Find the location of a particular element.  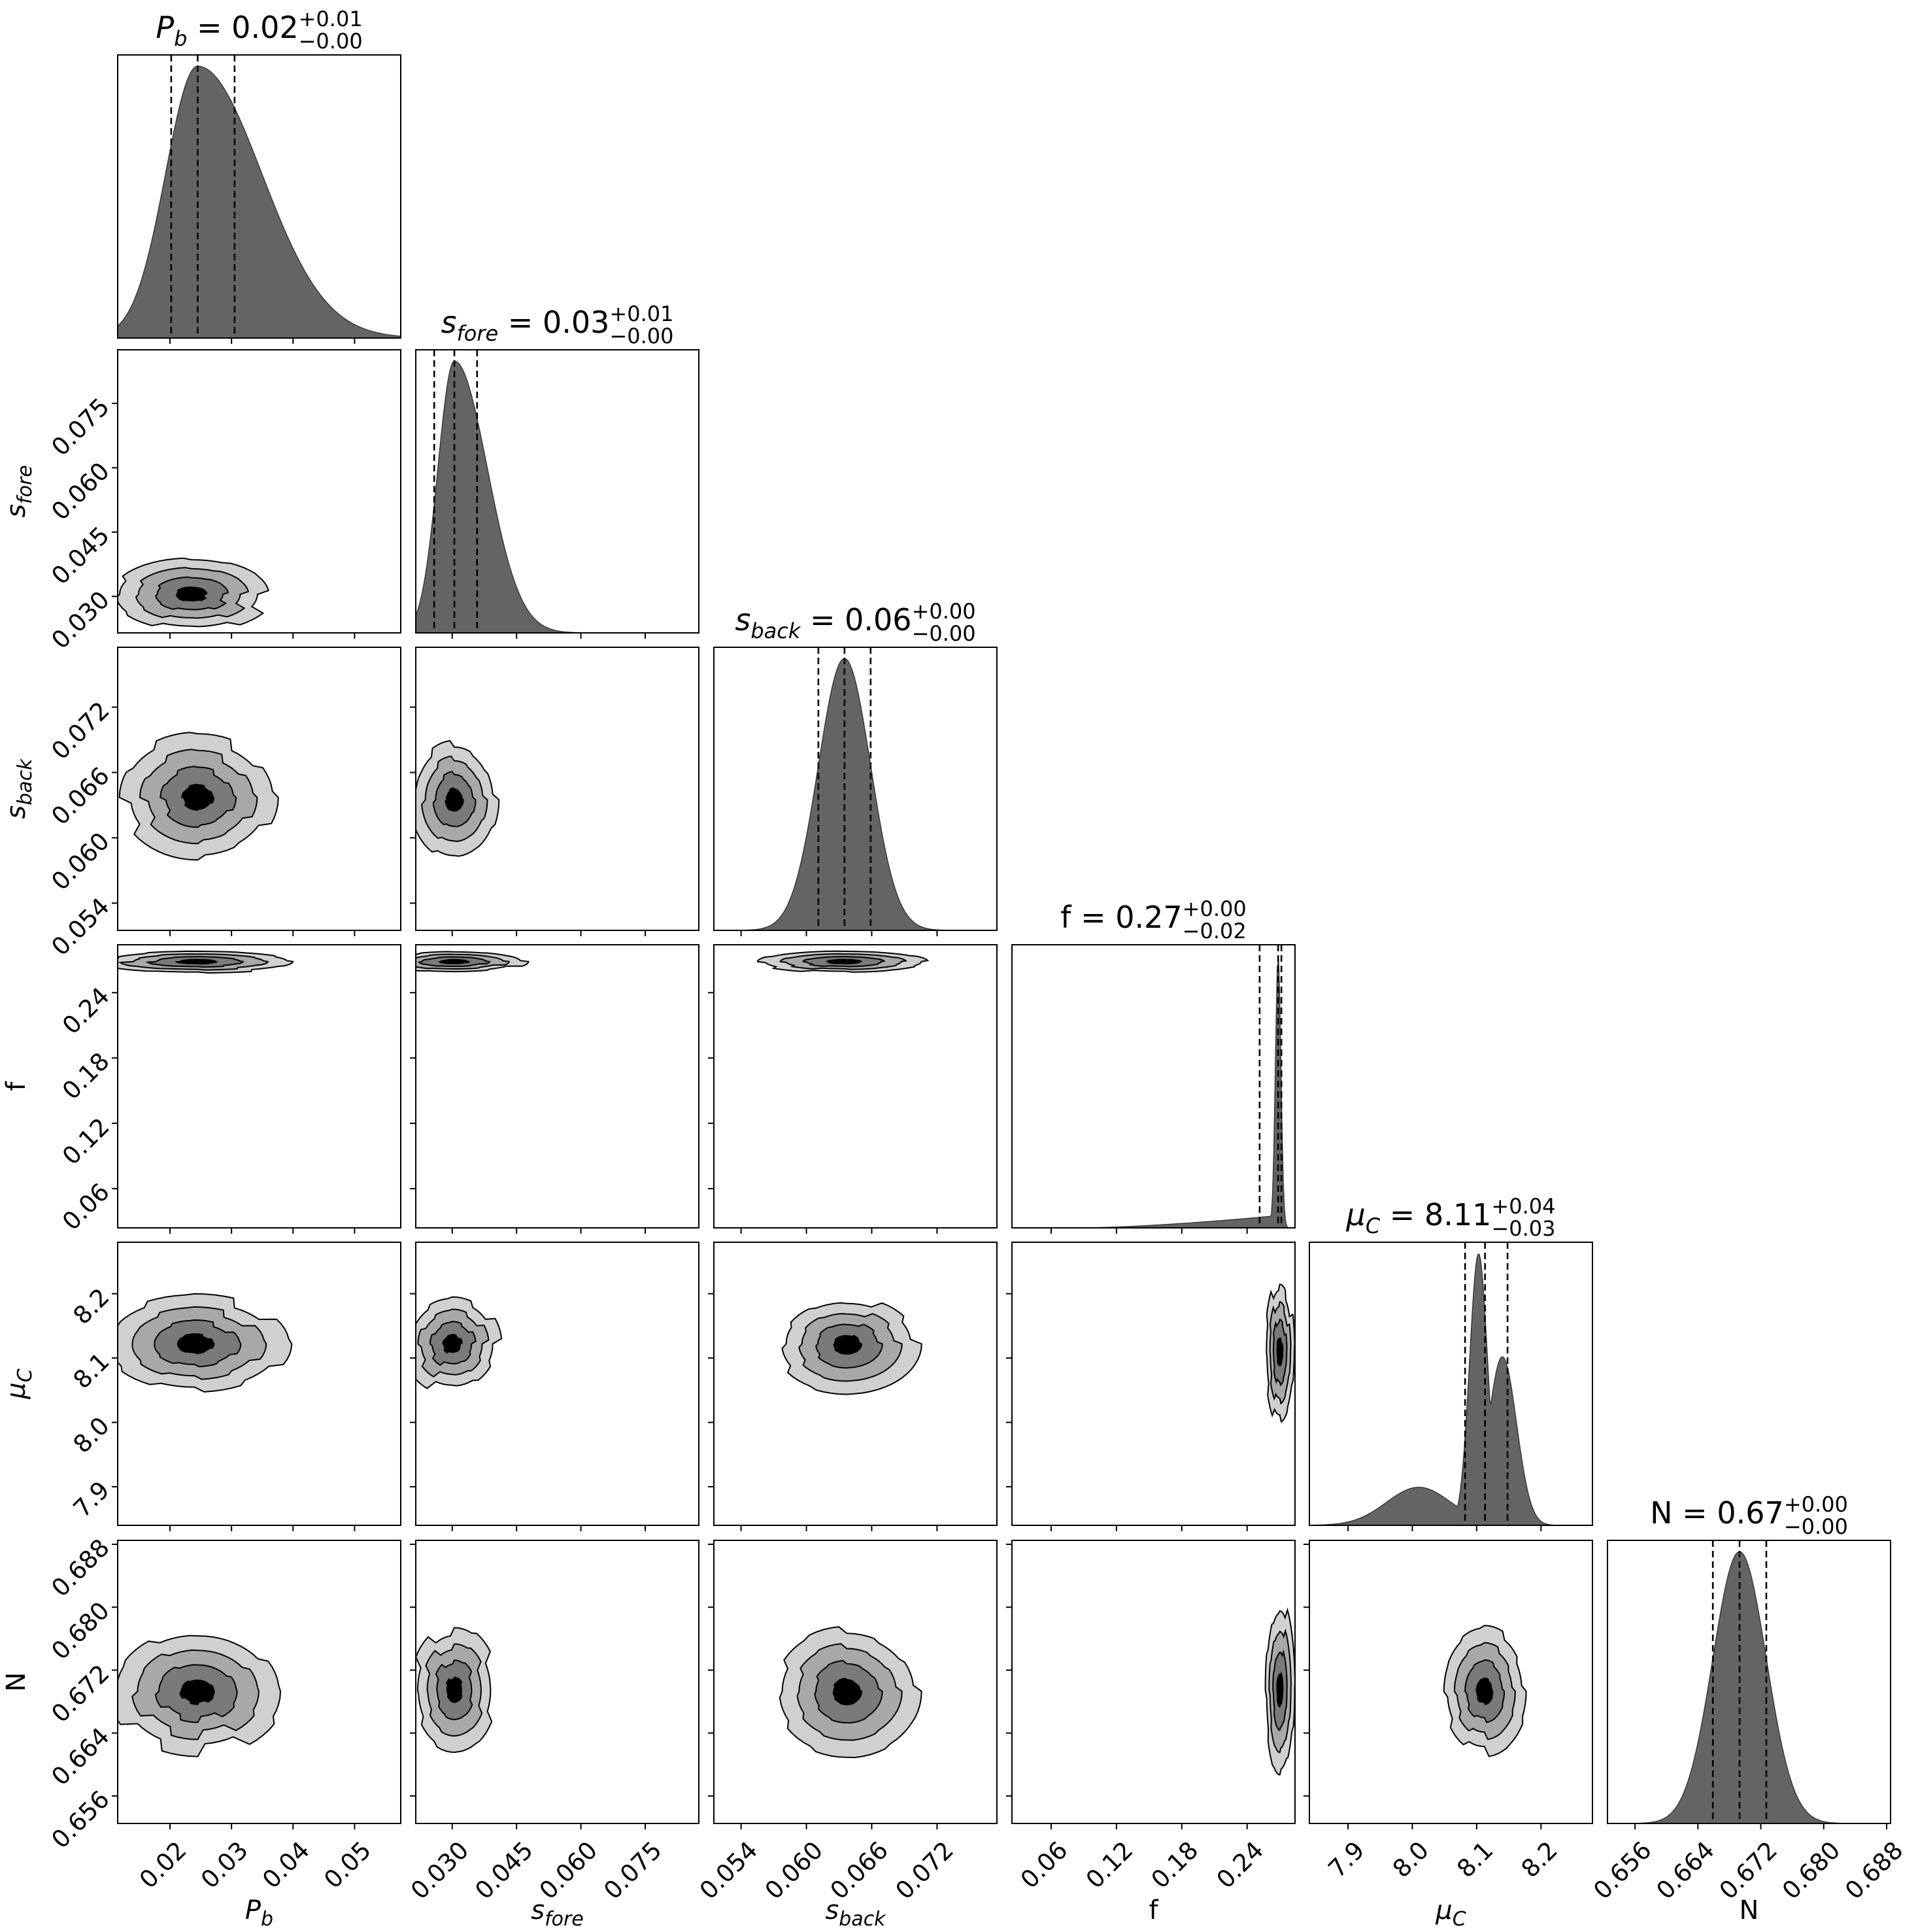

panel-frame-Pb-sback is located at coordinates (259, 789).